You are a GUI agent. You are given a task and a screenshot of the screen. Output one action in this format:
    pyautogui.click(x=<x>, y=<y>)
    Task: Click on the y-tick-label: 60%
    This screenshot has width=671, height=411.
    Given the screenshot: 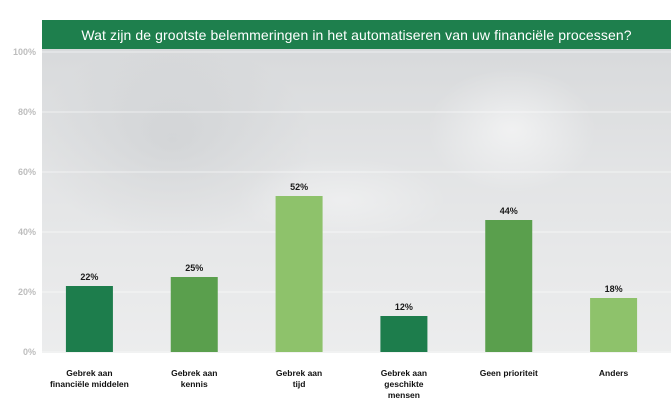 What is the action you would take?
    pyautogui.click(x=27, y=172)
    